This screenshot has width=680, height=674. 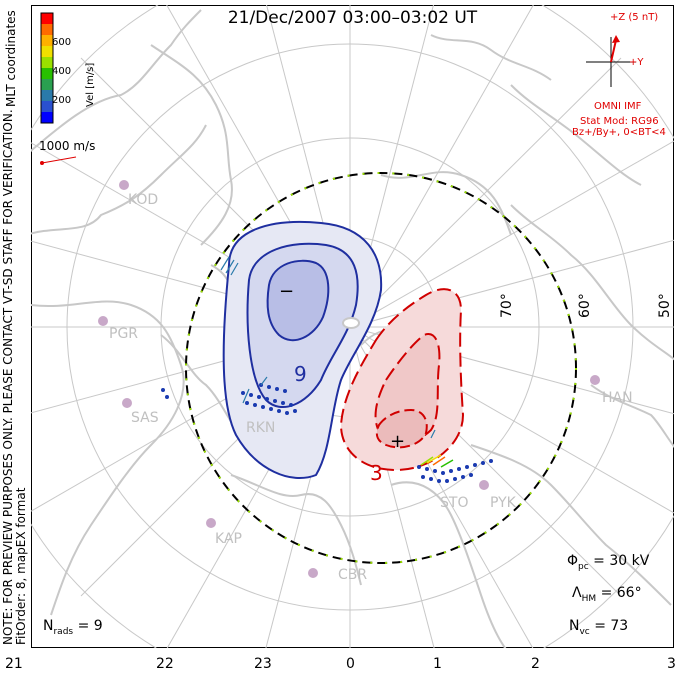 I want to click on nrads-symbol: N, so click(x=48, y=626).